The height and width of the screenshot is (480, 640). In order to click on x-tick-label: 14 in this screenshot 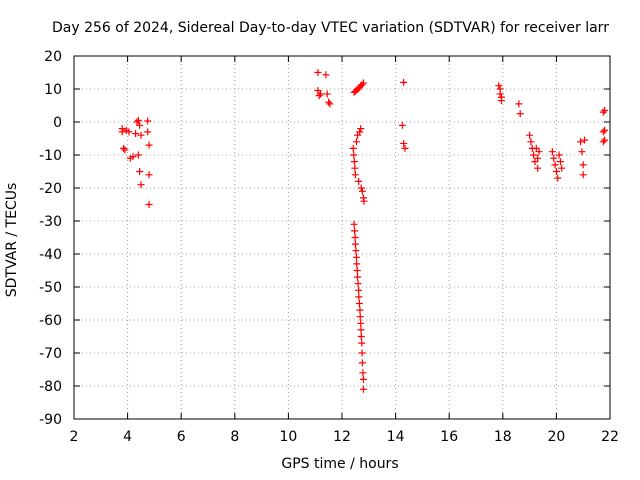, I will do `click(396, 437)`.